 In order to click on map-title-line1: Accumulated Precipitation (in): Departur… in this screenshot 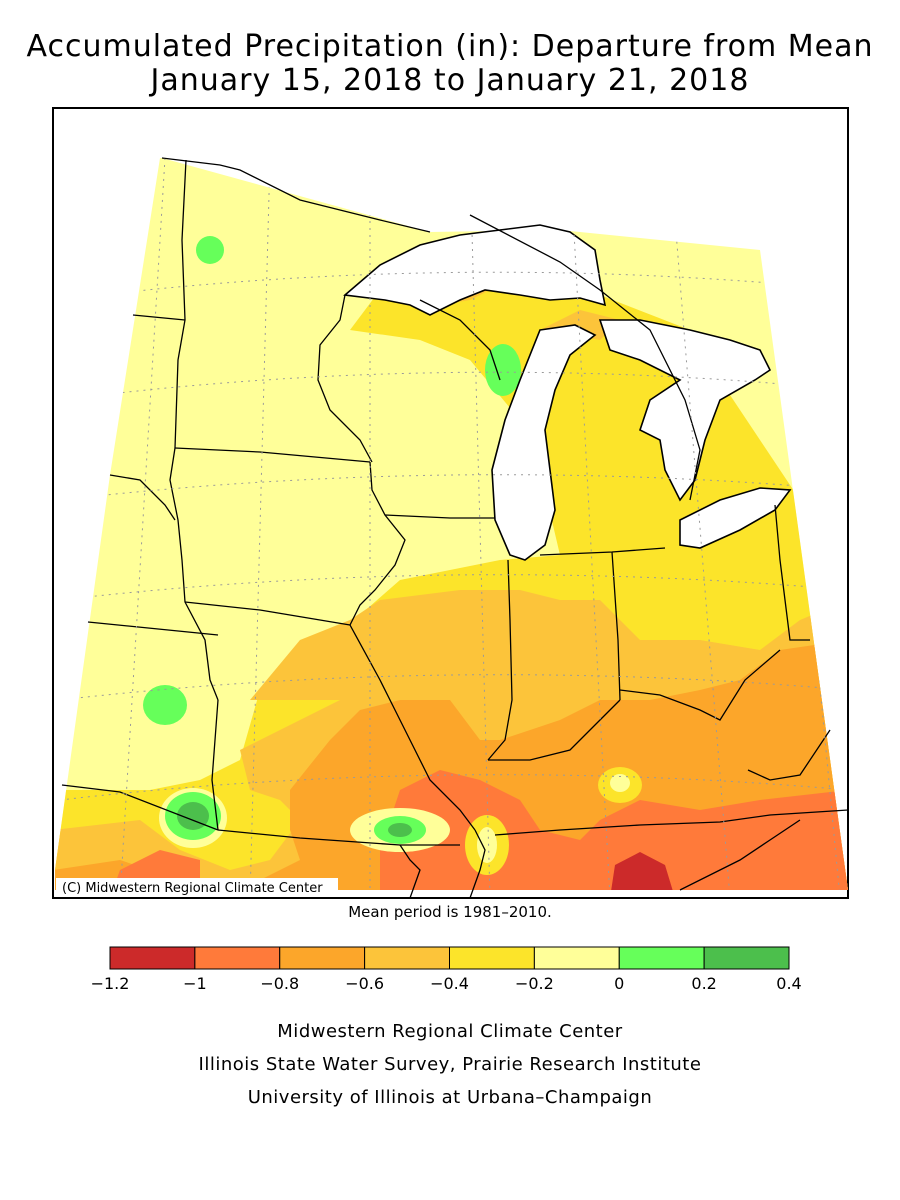, I will do `click(450, 46)`.